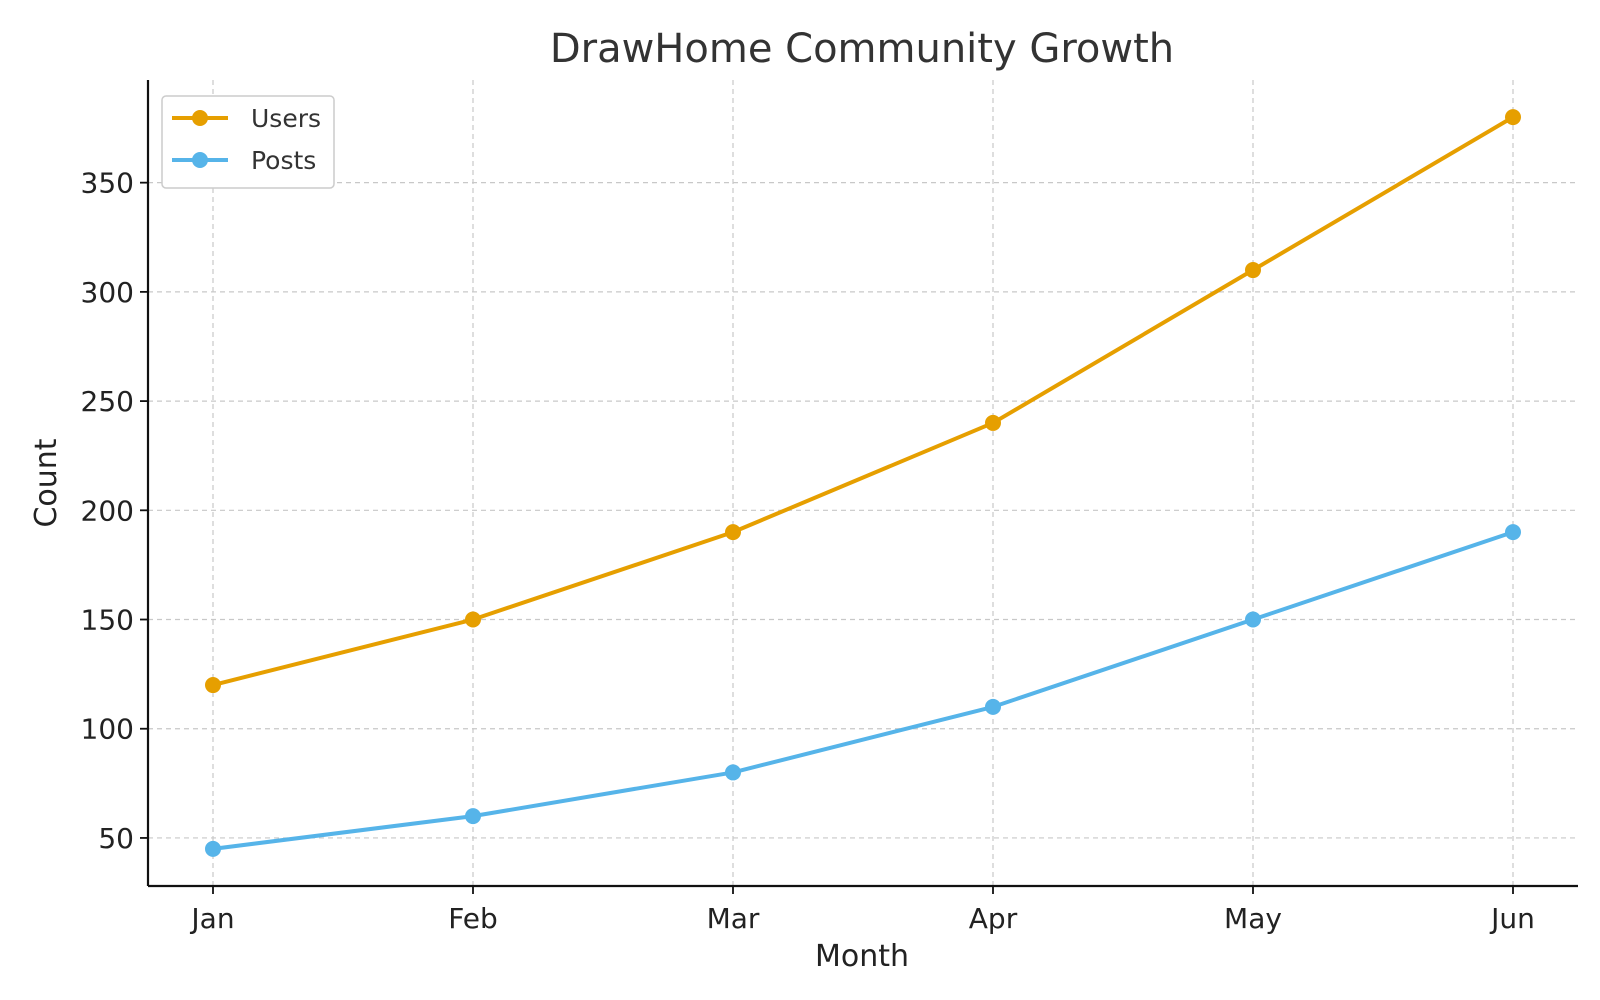 The width and height of the screenshot is (1600, 1000). I want to click on y-tick-label: 150, so click(107, 620).